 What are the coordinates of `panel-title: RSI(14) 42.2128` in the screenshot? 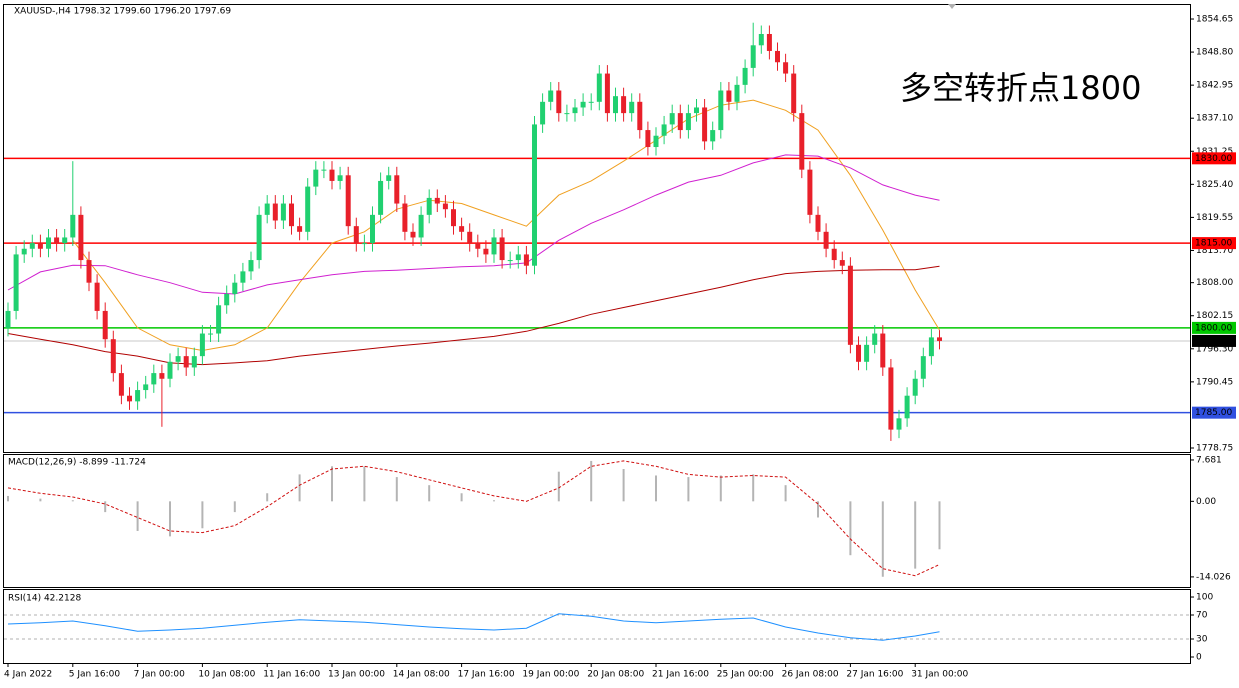 It's located at (44, 599).